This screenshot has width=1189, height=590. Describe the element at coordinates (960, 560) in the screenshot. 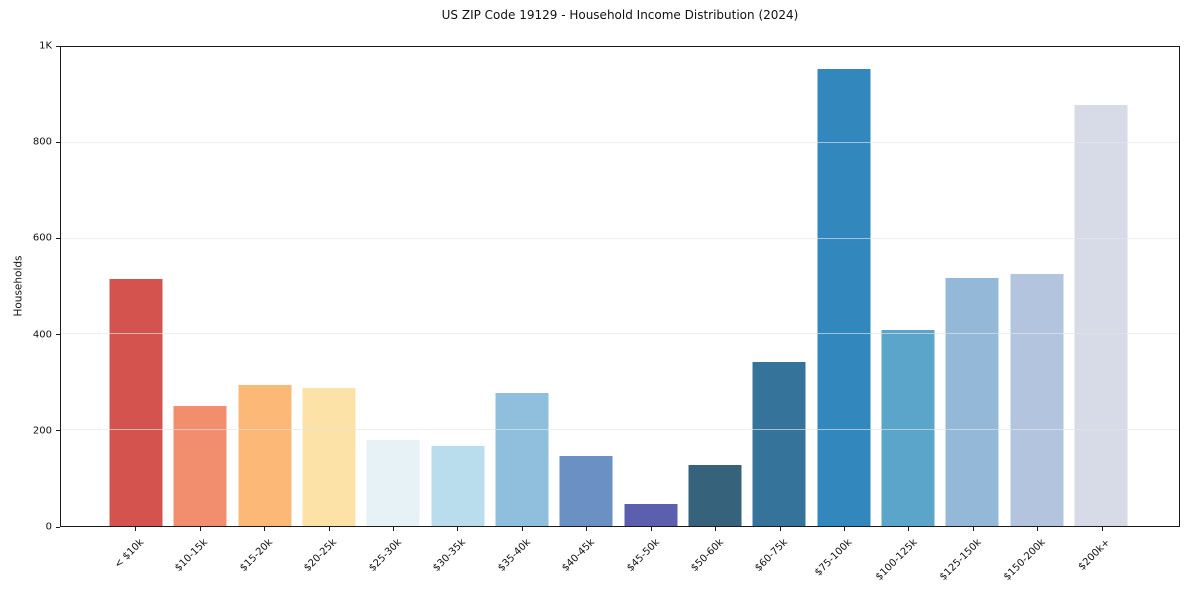

I see `x-tick-label-text: $125-150k` at that location.